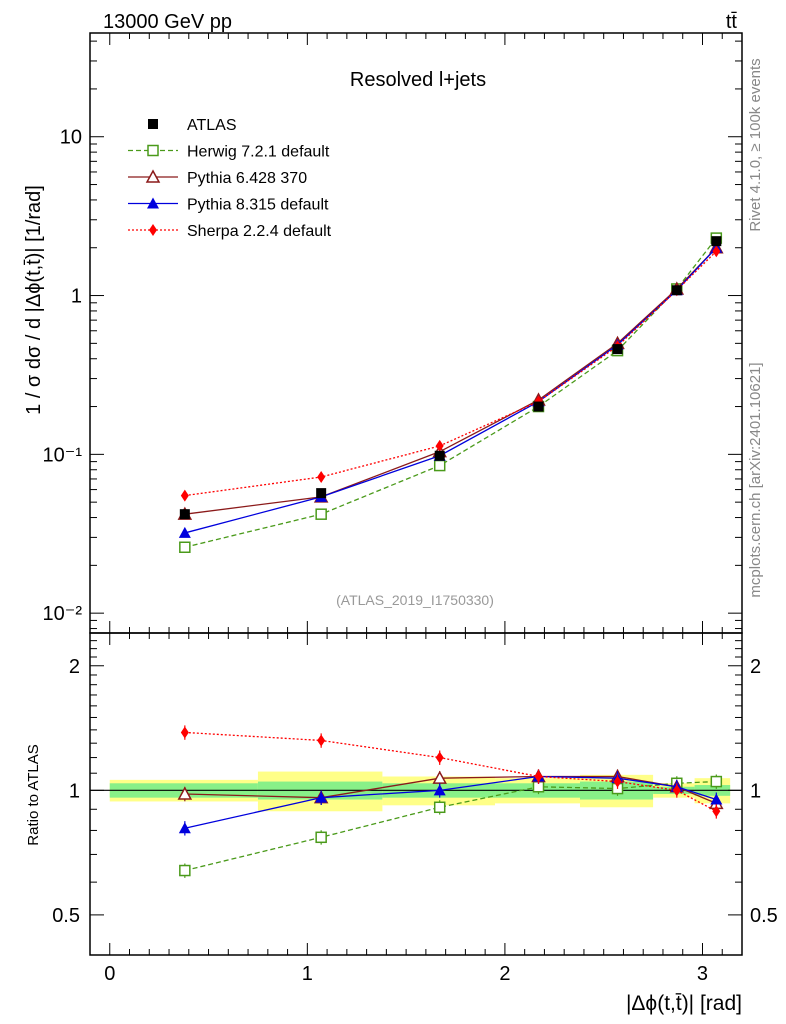 This screenshot has height=1024, width=786. Describe the element at coordinates (415, 600) in the screenshot. I see `analysis-id: (ATLAS_2019_I1750330)` at that location.